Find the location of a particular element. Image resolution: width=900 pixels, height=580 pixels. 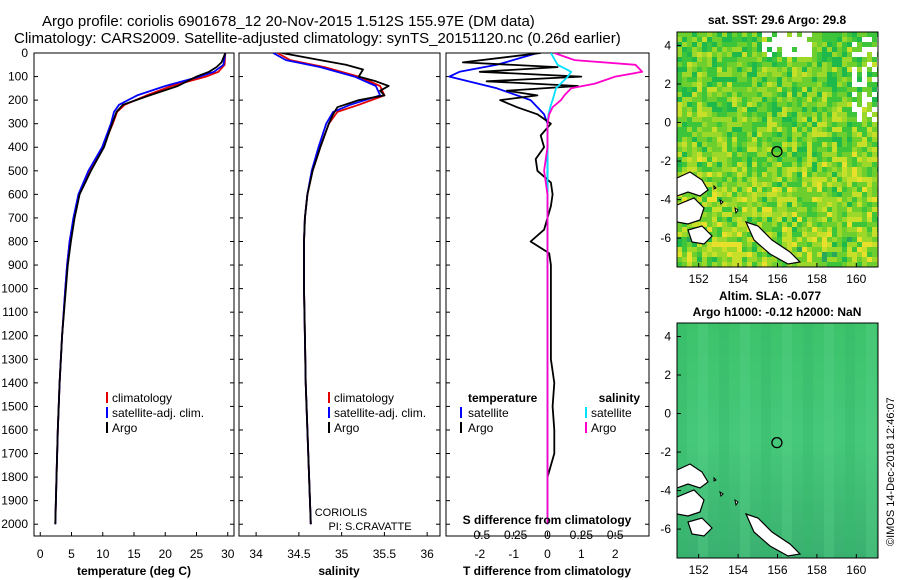

x-tick-label: 34.5 is located at coordinates (299, 554).